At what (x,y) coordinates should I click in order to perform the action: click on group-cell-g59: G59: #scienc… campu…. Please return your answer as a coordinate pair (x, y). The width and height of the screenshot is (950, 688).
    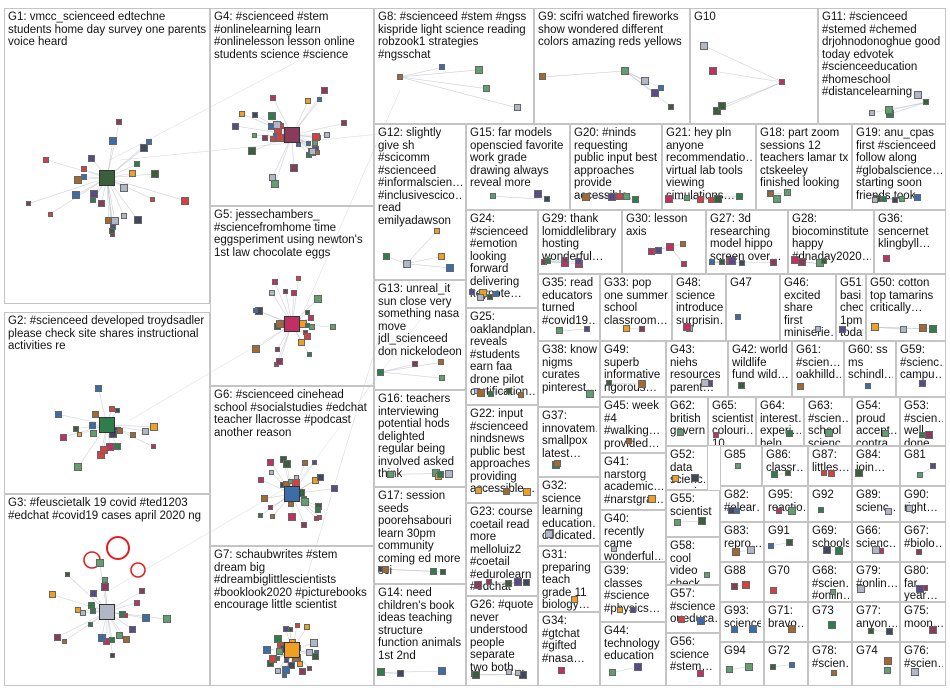
    Looking at the image, I should click on (921, 369).